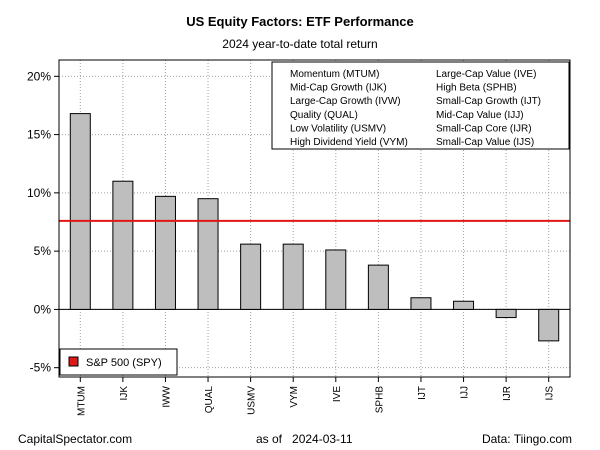 The width and height of the screenshot is (600, 450). Describe the element at coordinates (41, 368) in the screenshot. I see `y-tick-label-0: -5%` at that location.